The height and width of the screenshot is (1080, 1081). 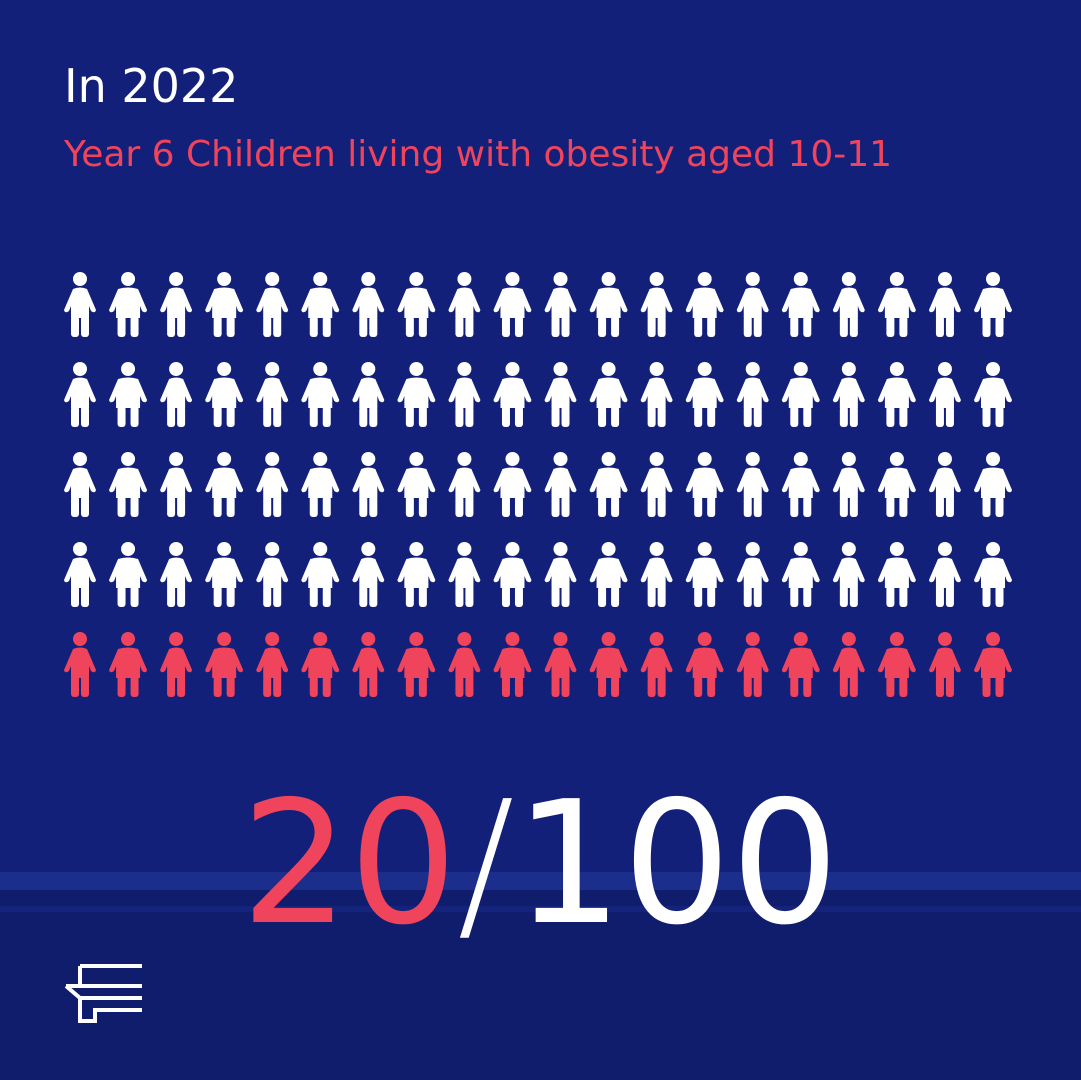 I want to click on value: 20, so click(x=349, y=864).